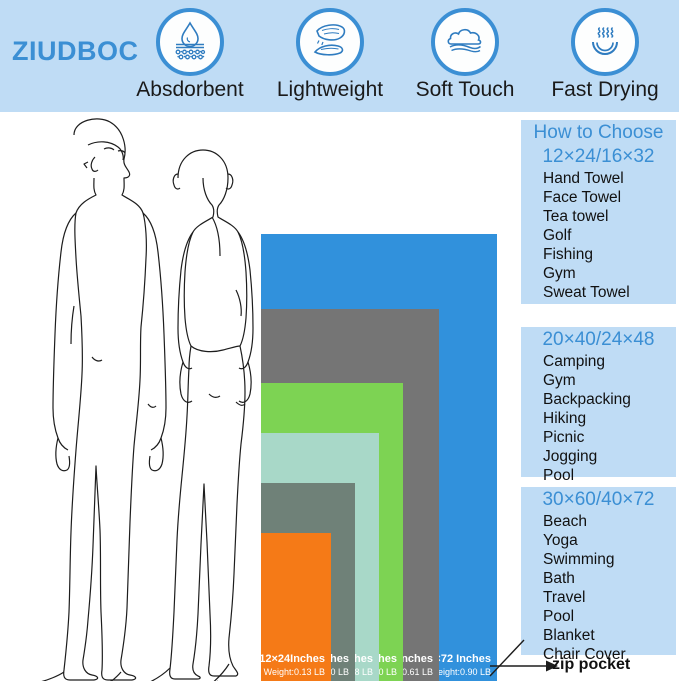 The image size is (679, 681). I want to click on feature-soft-touch: Soft Touch, so click(465, 55).